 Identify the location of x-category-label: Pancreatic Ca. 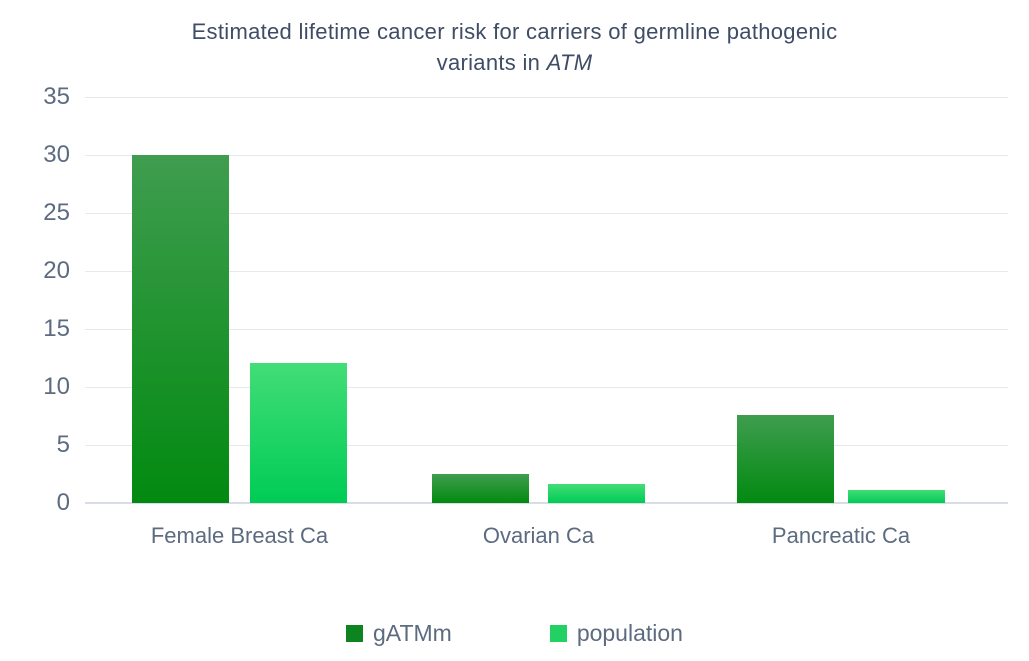
(841, 535).